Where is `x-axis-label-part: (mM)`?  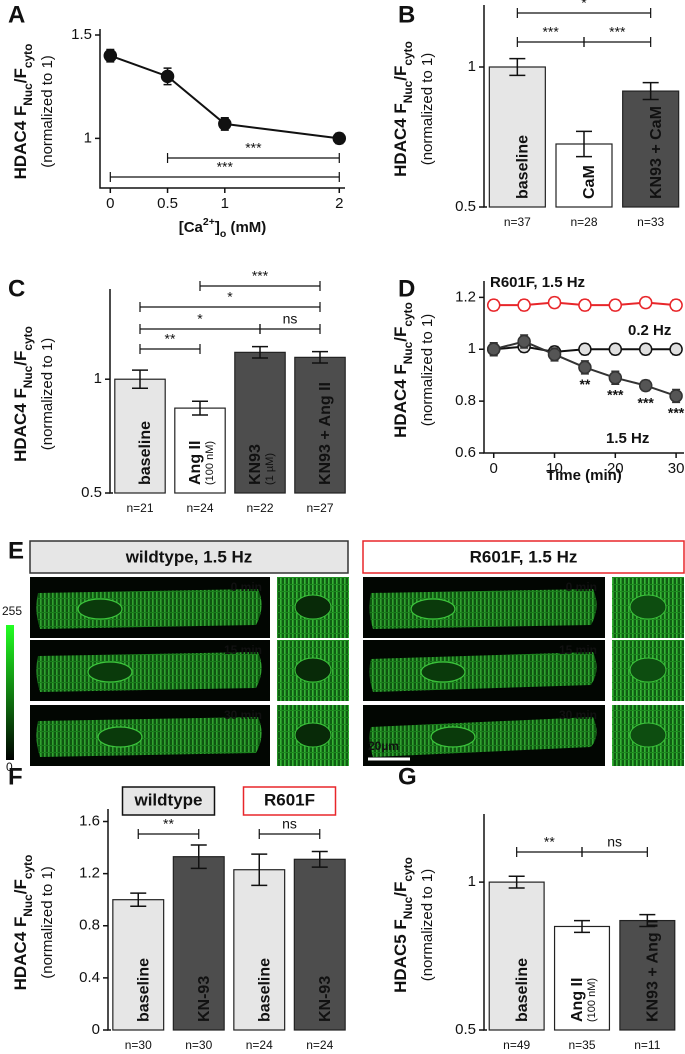
x-axis-label-part: (mM) is located at coordinates (246, 227).